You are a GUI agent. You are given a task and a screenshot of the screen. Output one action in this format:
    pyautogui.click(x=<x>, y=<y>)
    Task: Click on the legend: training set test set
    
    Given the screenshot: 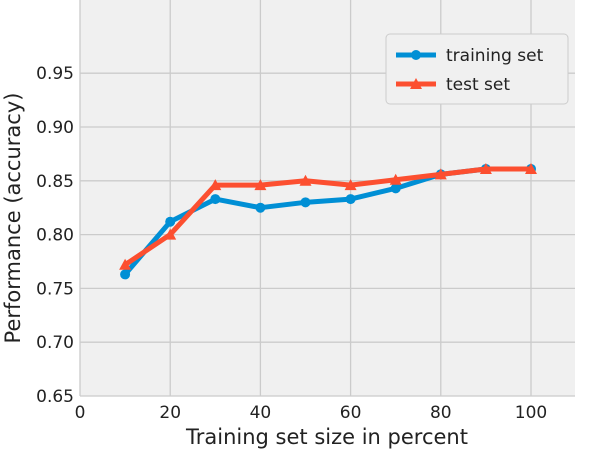 What is the action you would take?
    pyautogui.click(x=477, y=69)
    